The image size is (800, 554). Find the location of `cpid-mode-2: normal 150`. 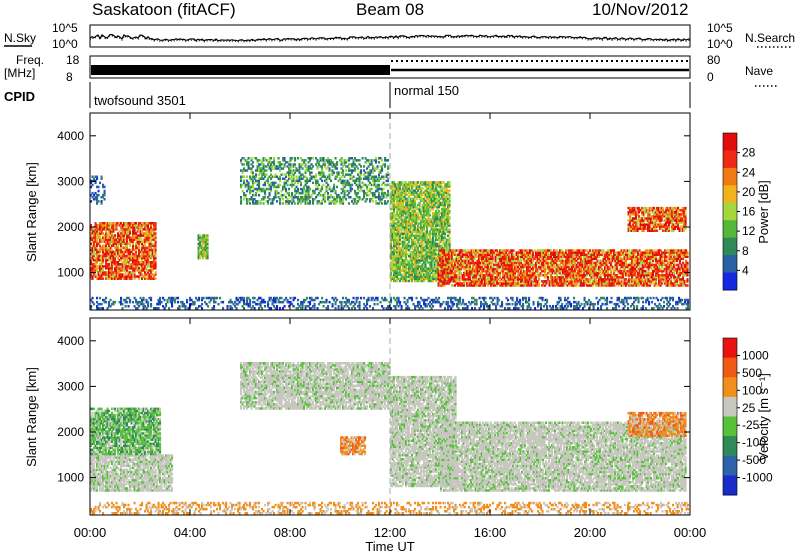

cpid-mode-2: normal 150 is located at coordinates (426, 90).